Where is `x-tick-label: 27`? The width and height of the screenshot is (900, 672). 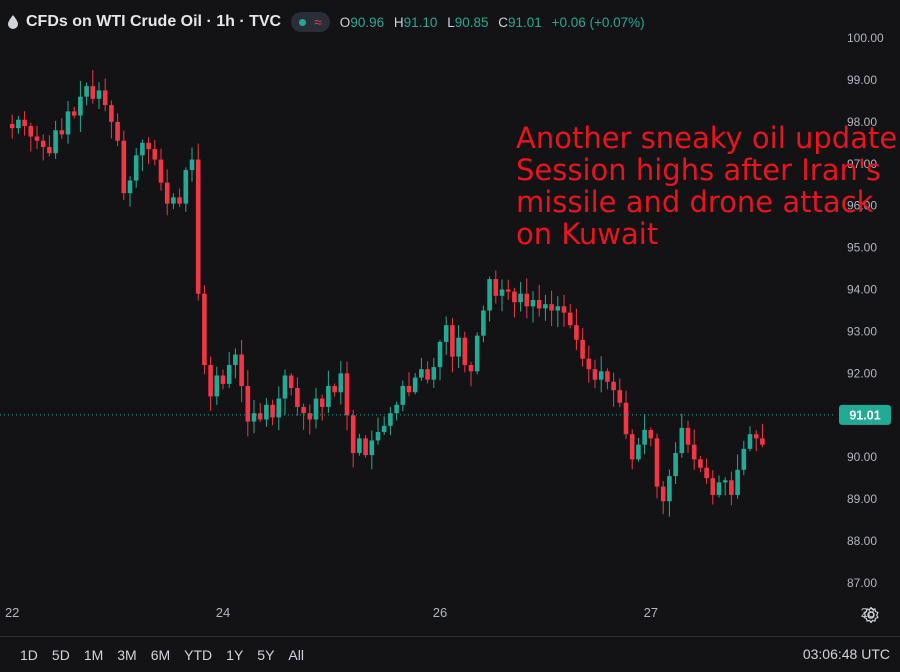 x-tick-label: 27 is located at coordinates (651, 612).